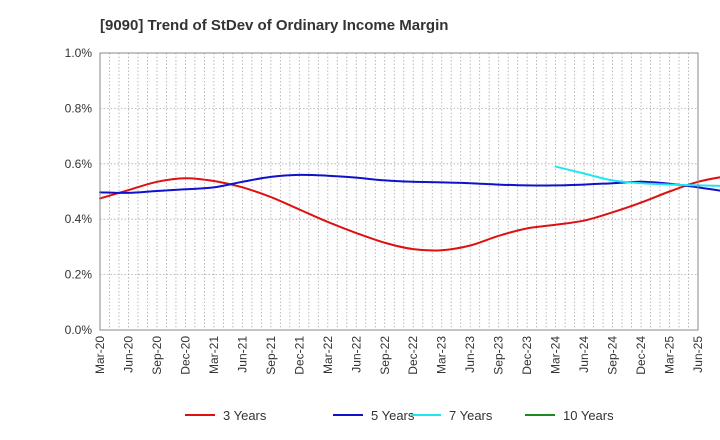  Describe the element at coordinates (584, 354) in the screenshot. I see `x-tick-label: Jun-24` at that location.